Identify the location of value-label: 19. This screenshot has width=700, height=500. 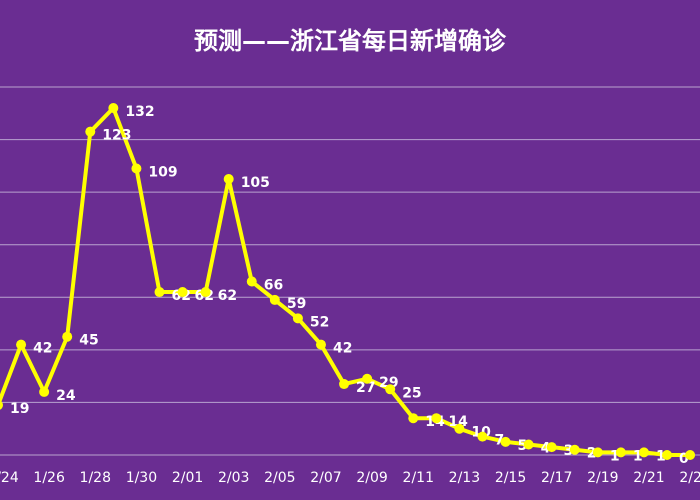
(19, 409).